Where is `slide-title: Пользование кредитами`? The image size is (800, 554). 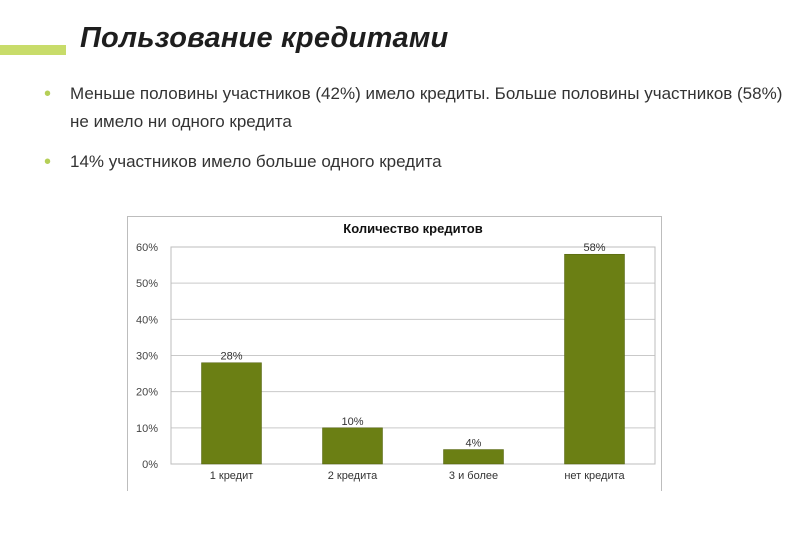
slide-title: Пользование кредитами is located at coordinates (264, 38).